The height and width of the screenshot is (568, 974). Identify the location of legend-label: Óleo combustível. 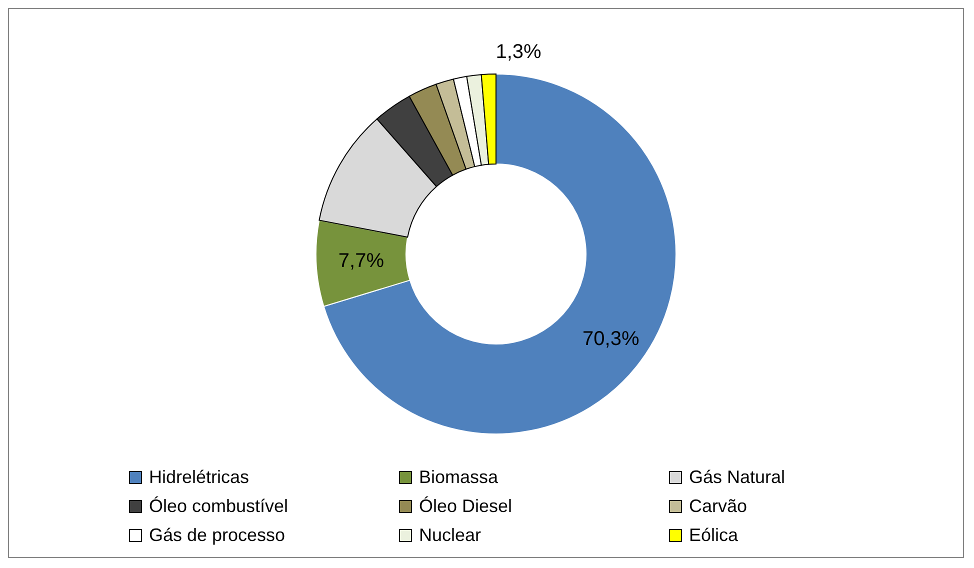
(218, 506).